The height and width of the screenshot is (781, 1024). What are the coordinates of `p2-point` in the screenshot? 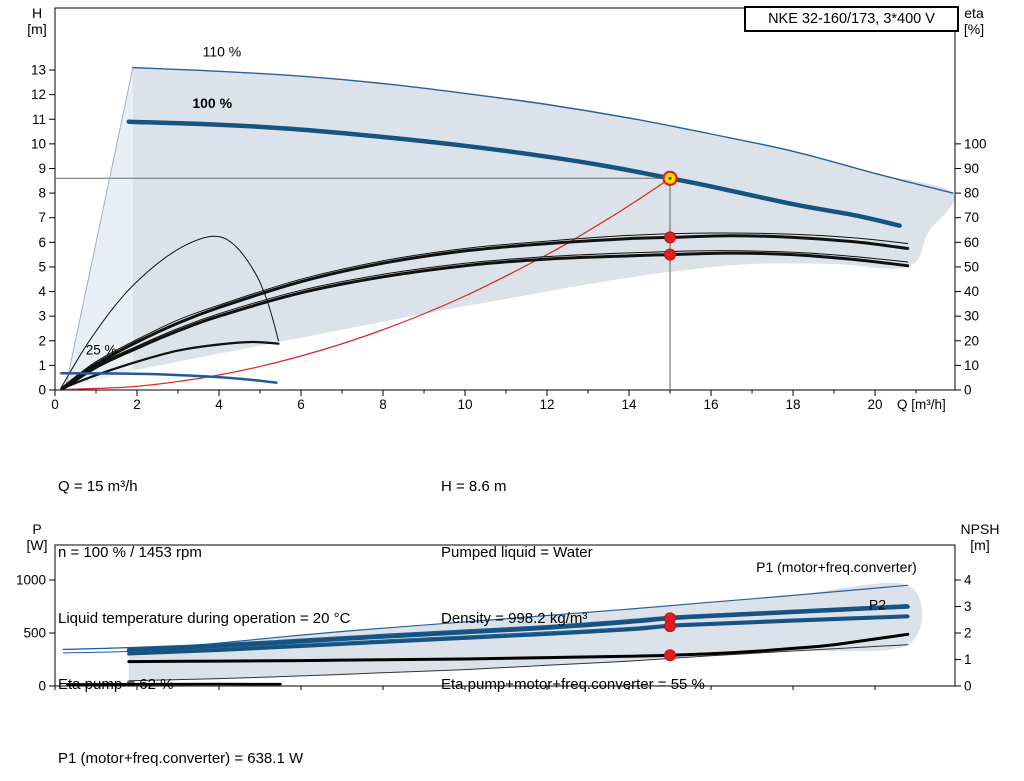 It's located at (670, 626).